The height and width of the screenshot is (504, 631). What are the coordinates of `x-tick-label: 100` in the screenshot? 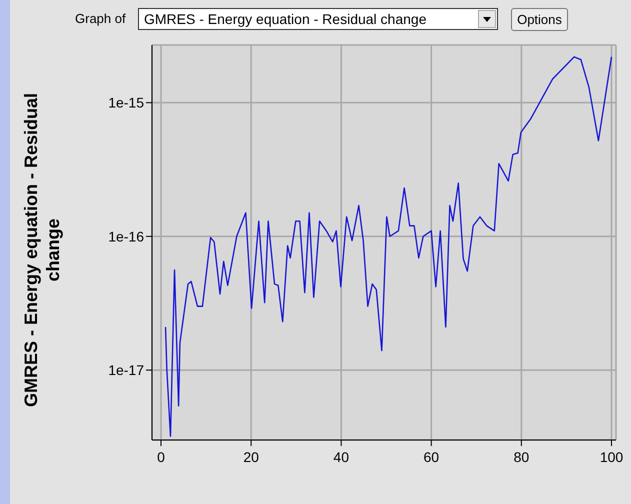 It's located at (612, 457).